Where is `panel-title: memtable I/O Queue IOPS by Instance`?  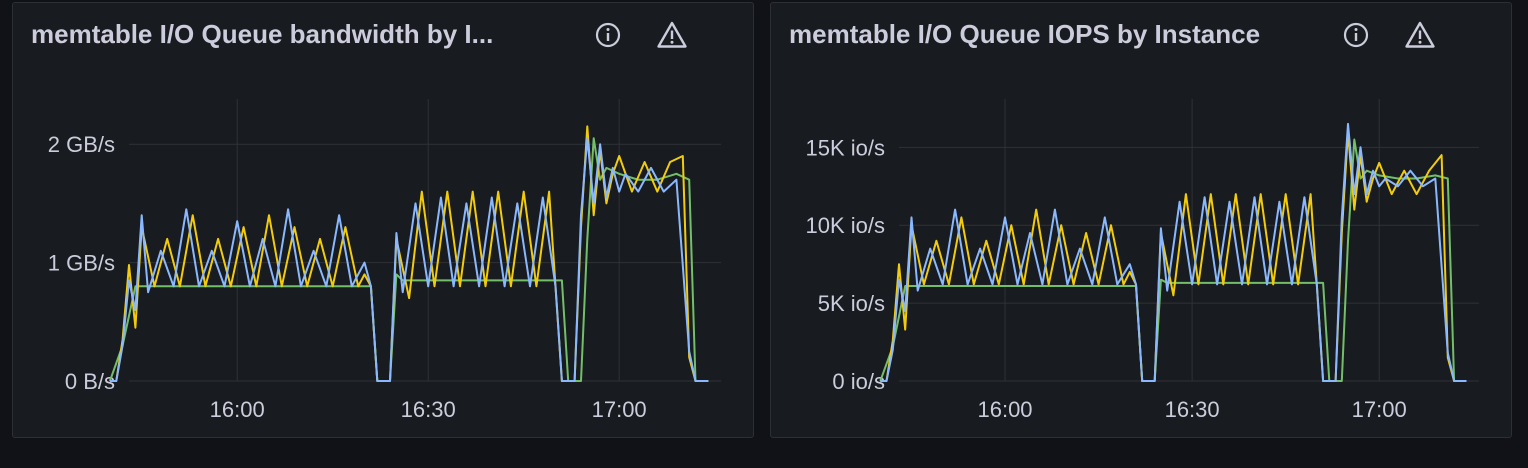
panel-title: memtable I/O Queue IOPS by Instance is located at coordinates (1025, 34).